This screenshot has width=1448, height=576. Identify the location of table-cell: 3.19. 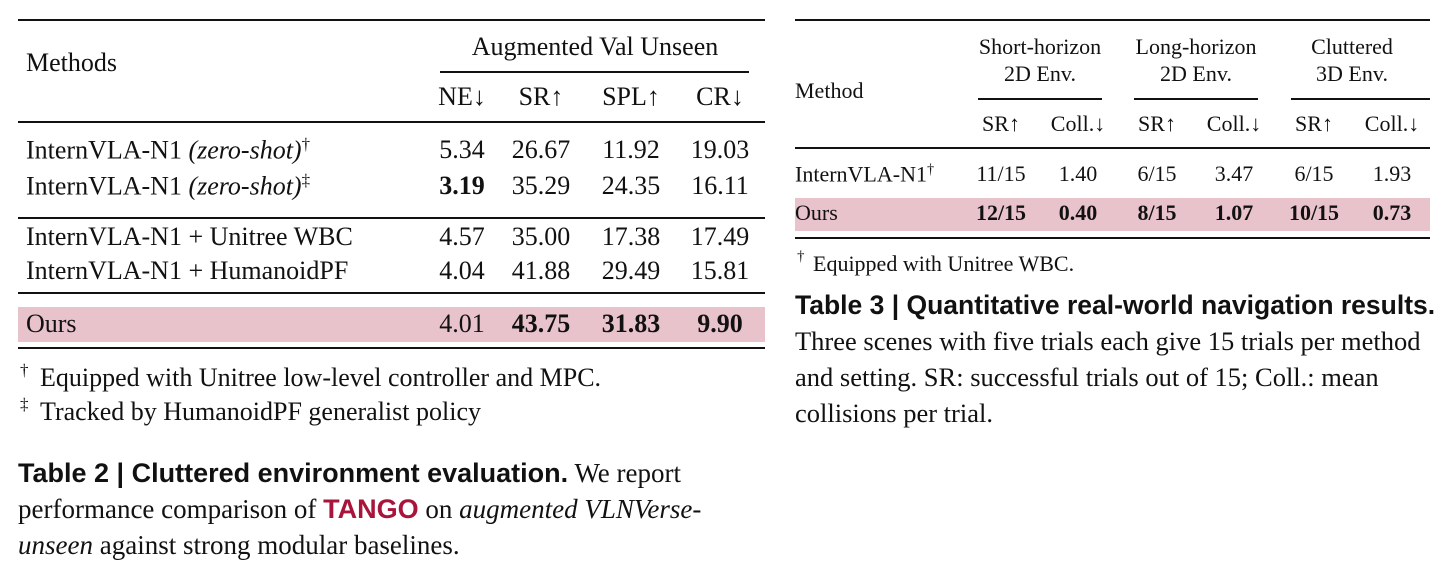
(462, 185).